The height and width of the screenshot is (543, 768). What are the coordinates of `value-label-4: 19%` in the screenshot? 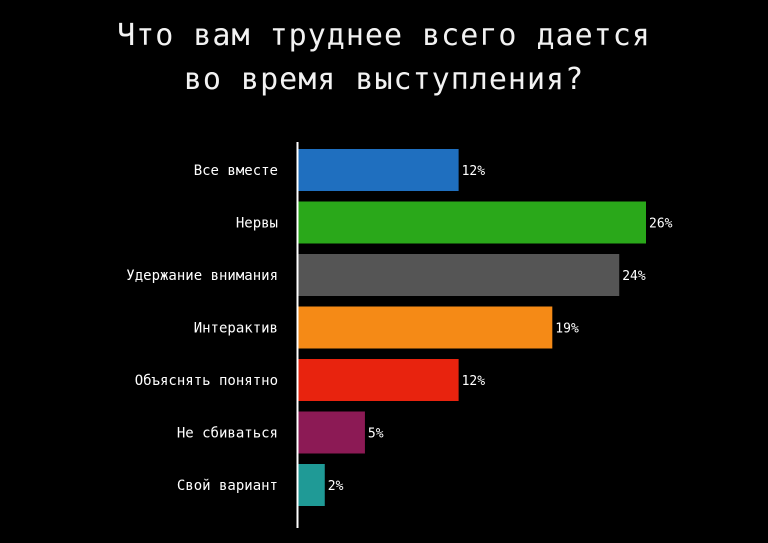 It's located at (567, 329).